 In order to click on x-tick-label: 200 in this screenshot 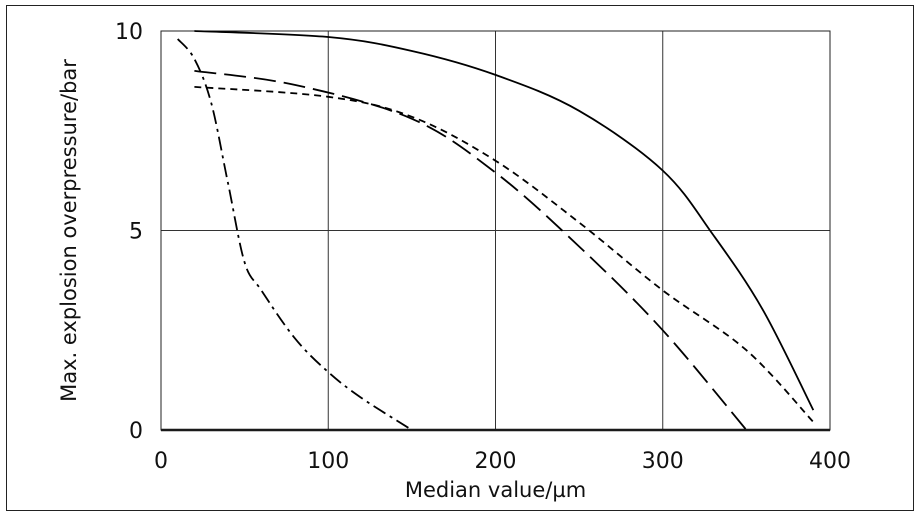, I will do `click(496, 461)`.